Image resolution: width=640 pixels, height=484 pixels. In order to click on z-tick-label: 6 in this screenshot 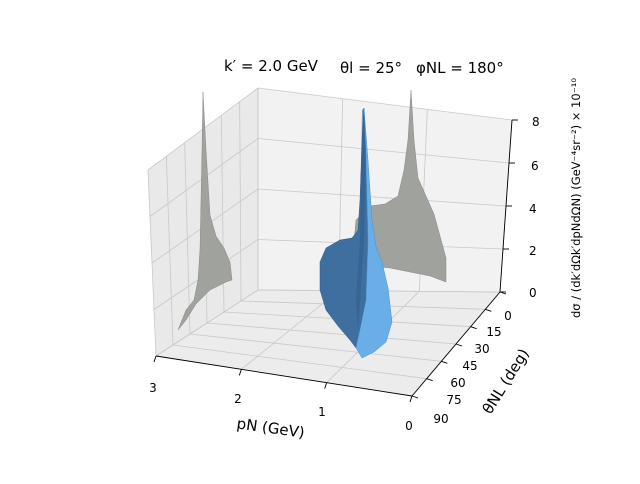, I will do `click(535, 166)`.